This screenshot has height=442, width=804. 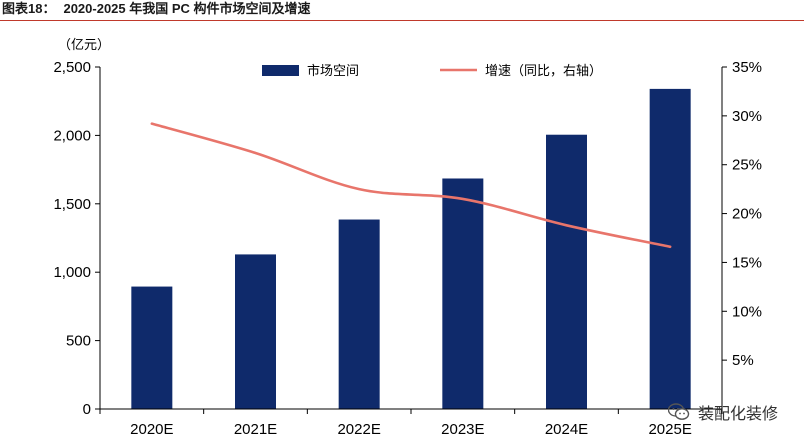 What do you see at coordinates (566, 429) in the screenshot?
I see `x-tick-label: 2024E` at bounding box center [566, 429].